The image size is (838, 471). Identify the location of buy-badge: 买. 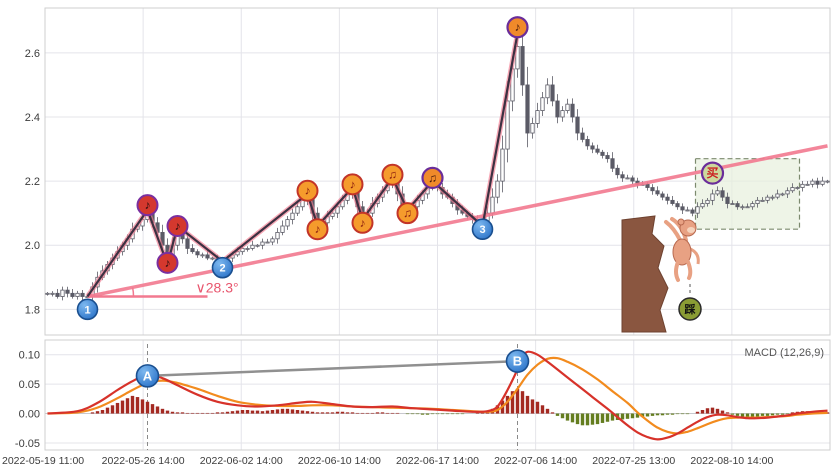
(712, 173).